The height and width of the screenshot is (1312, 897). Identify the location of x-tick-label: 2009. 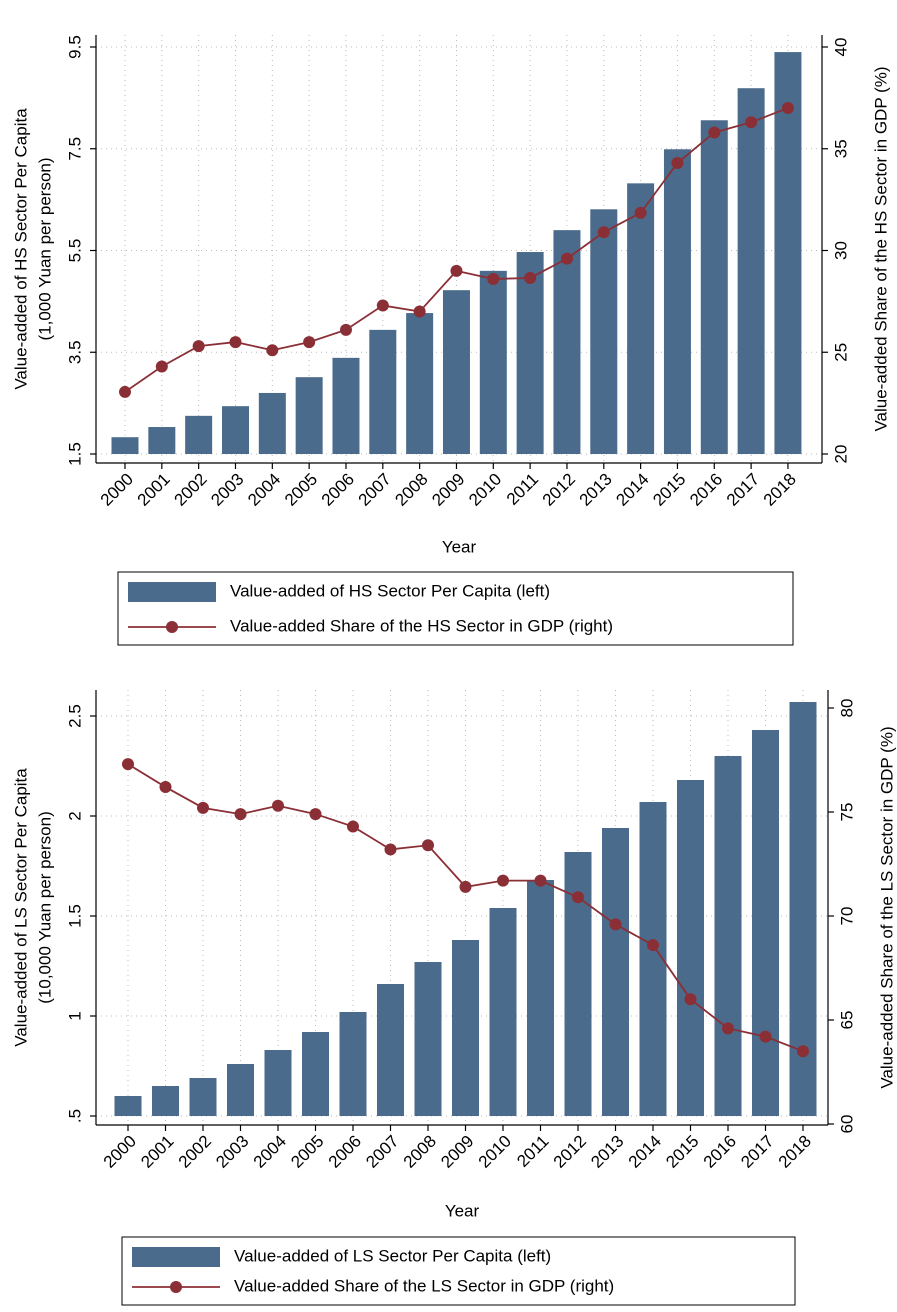
(457, 1152).